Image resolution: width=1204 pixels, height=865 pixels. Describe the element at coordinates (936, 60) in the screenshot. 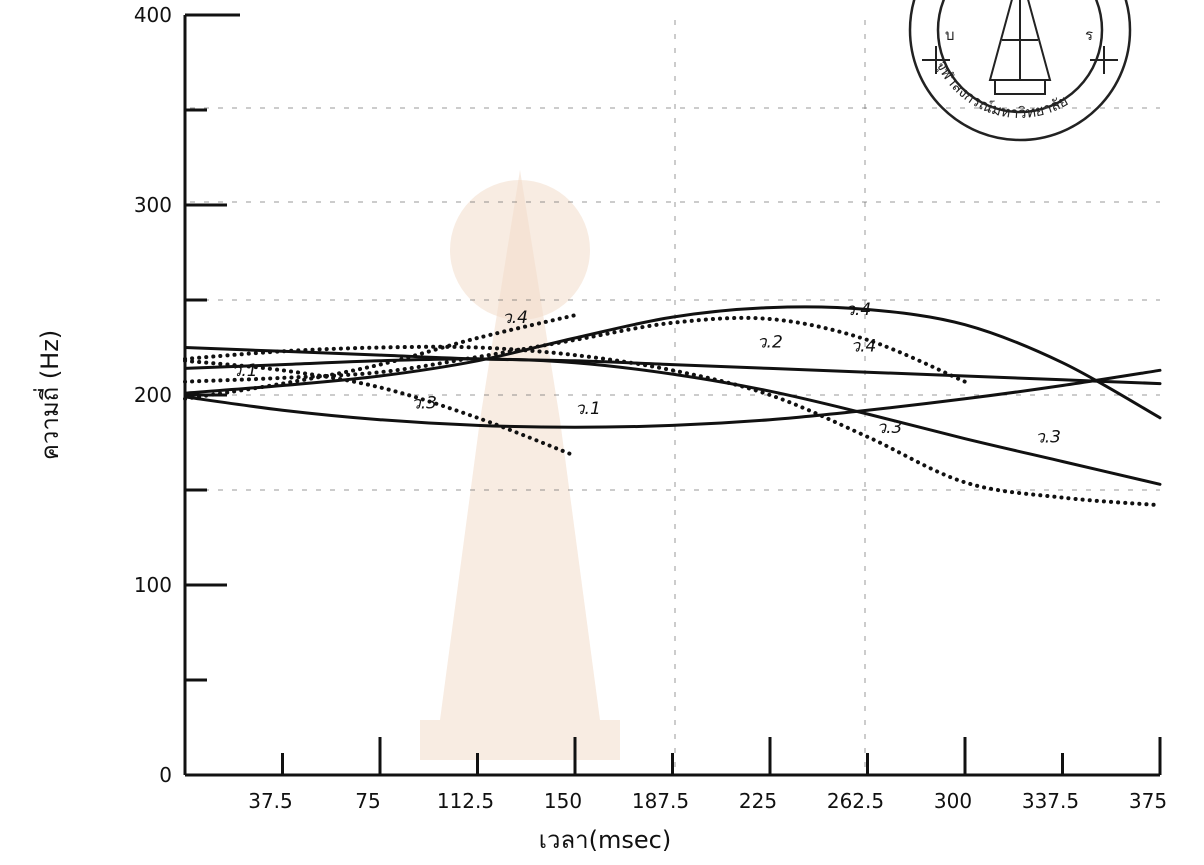

I see `star-ornament-left-icon` at that location.